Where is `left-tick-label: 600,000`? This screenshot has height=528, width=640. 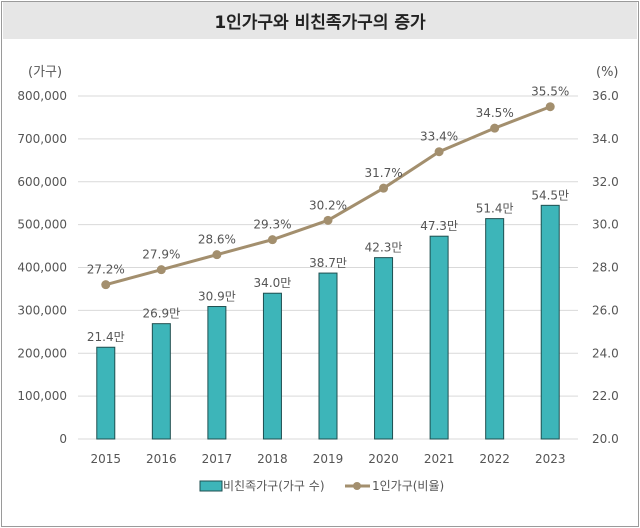 left-tick-label: 600,000 is located at coordinates (42, 182).